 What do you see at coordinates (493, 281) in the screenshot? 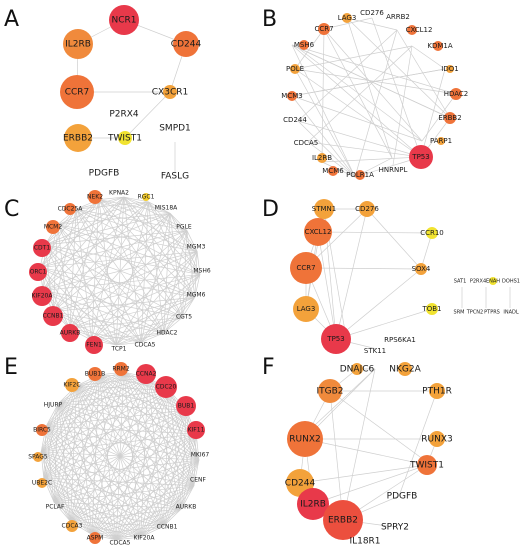
I see `node-enah-d: ENAH` at bounding box center [493, 281].